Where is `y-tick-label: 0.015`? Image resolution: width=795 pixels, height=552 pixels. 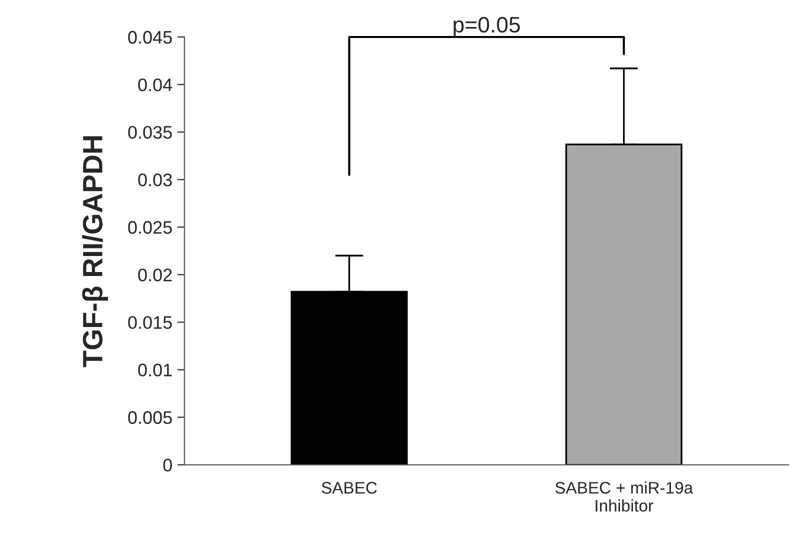 y-tick-label: 0.015 is located at coordinates (150, 322).